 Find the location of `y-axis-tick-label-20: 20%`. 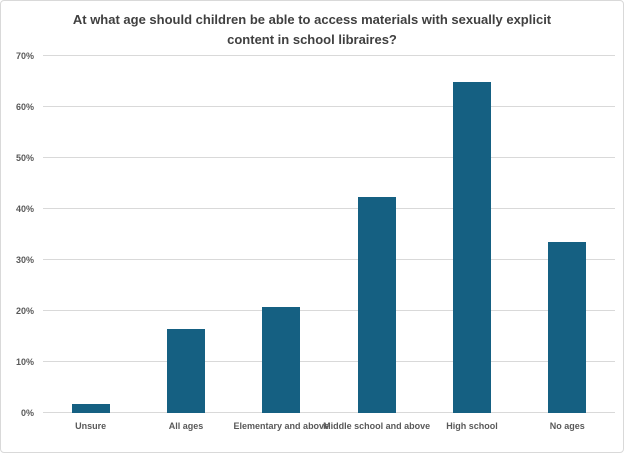

y-axis-tick-label-20: 20% is located at coordinates (24, 311).